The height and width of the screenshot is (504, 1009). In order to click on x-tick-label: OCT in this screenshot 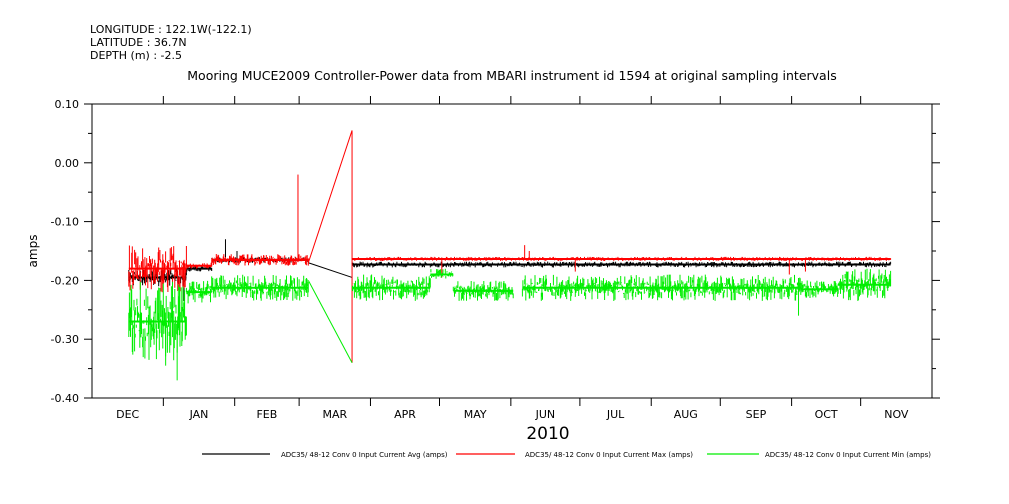, I will do `click(826, 414)`.